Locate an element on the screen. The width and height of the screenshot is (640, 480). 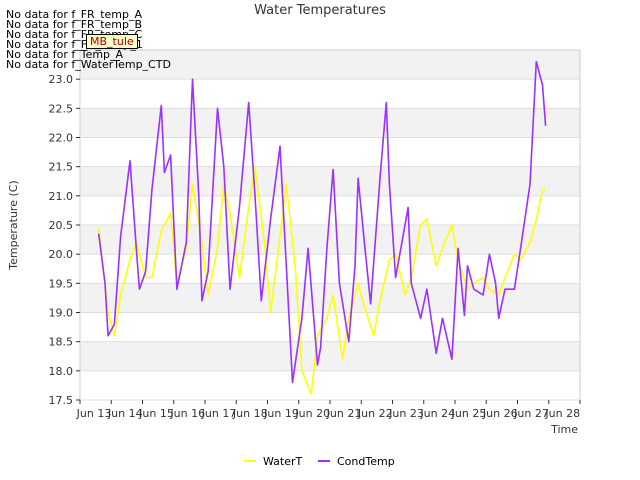
y-tick-label: 20.5 is located at coordinates (61, 225).